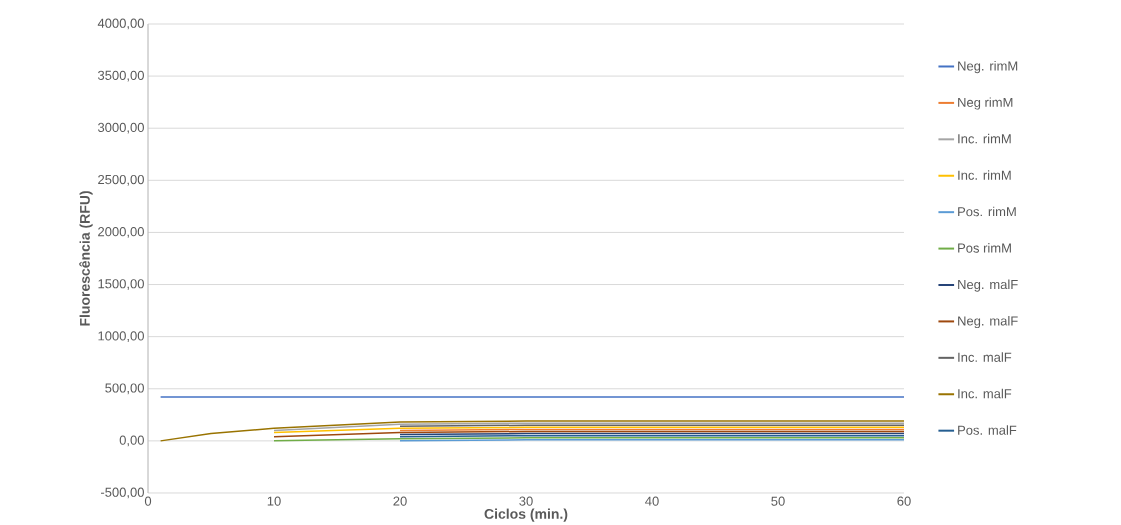  I want to click on legend-label: Pos. rimM, so click(987, 211).